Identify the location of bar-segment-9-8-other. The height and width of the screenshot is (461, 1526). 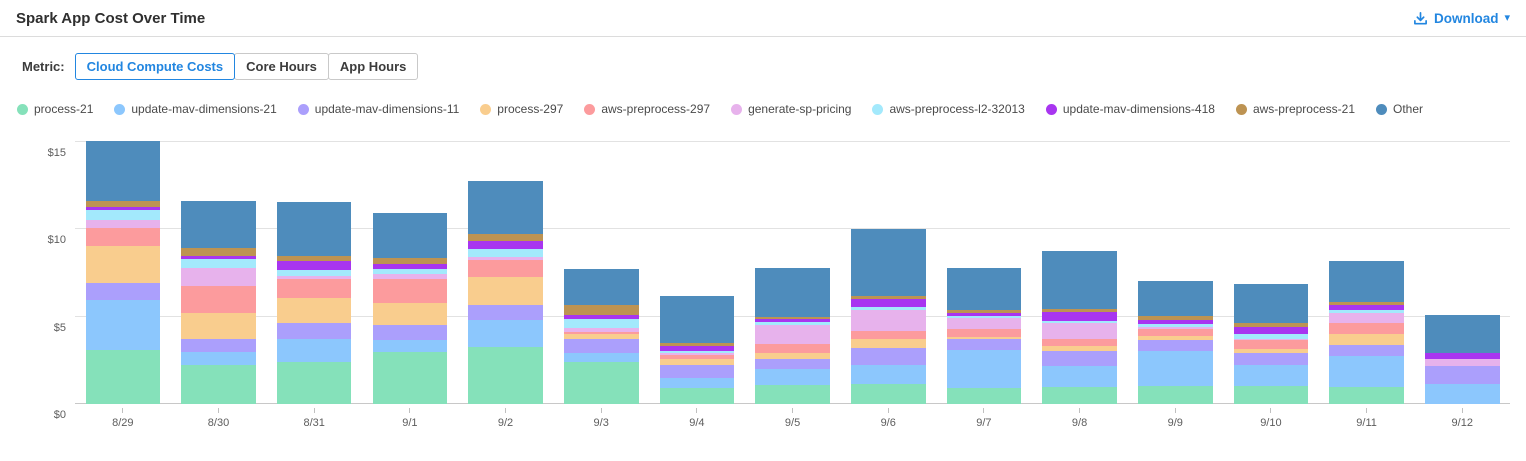
(1079, 280).